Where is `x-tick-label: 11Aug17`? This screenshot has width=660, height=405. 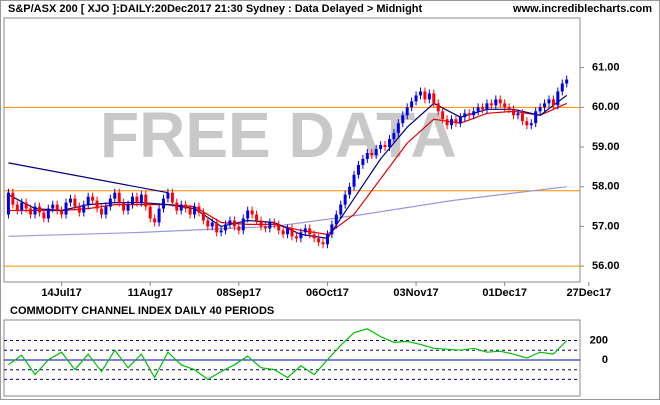
x-tick-label: 11Aug17 is located at coordinates (150, 293).